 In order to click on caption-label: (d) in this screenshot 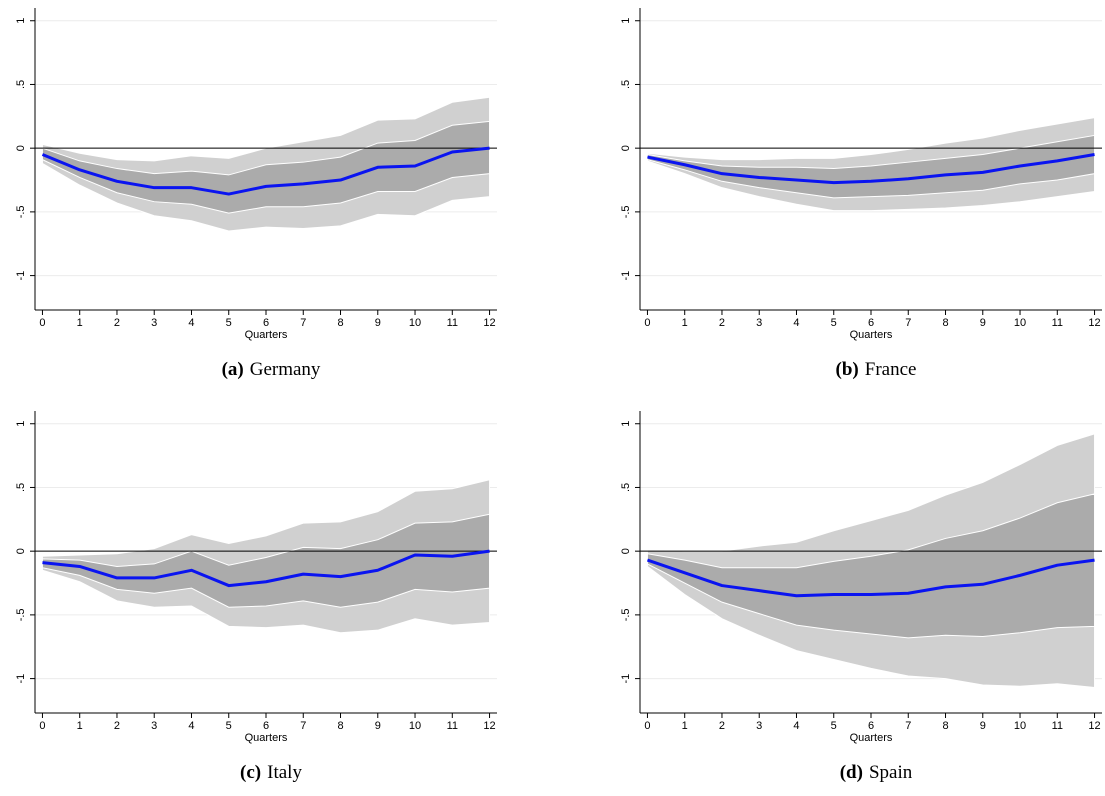, I will do `click(851, 772)`.